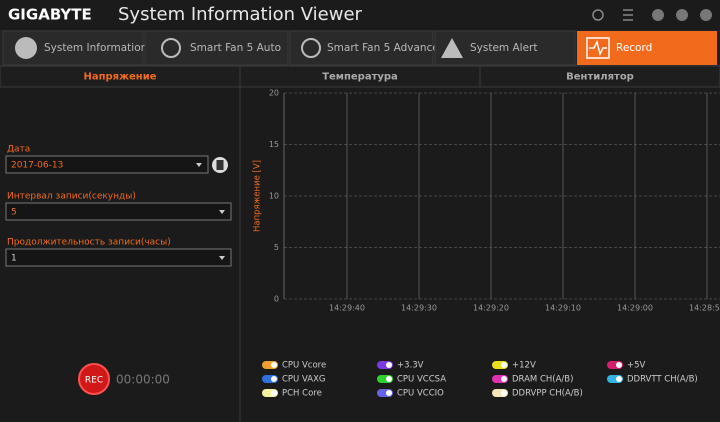 This screenshot has height=422, width=720. I want to click on field-value: 5, so click(14, 213).